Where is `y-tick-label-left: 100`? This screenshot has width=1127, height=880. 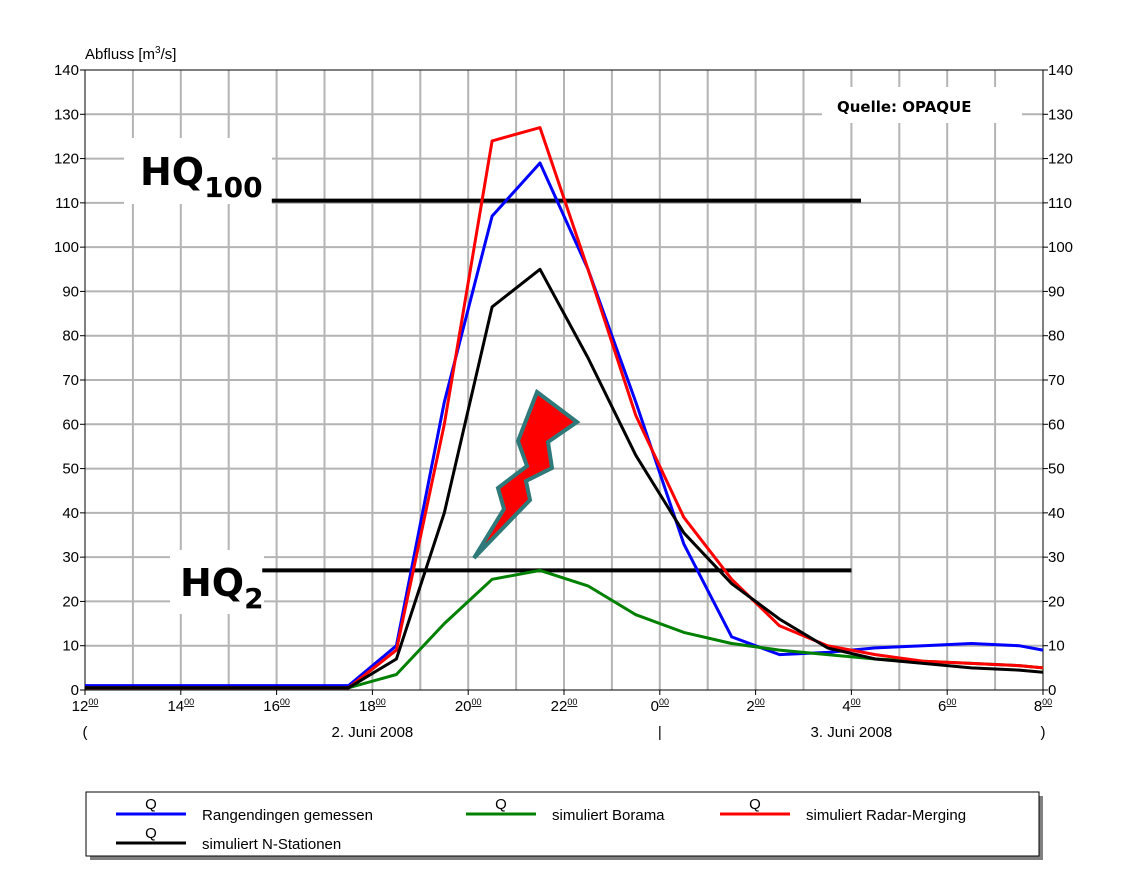
y-tick-label-left: 100 is located at coordinates (66, 247).